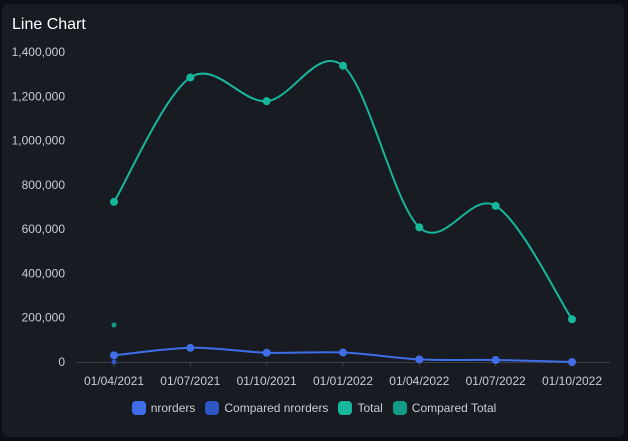 Image resolution: width=628 pixels, height=441 pixels. I want to click on legend-label: Compared Total, so click(454, 408).